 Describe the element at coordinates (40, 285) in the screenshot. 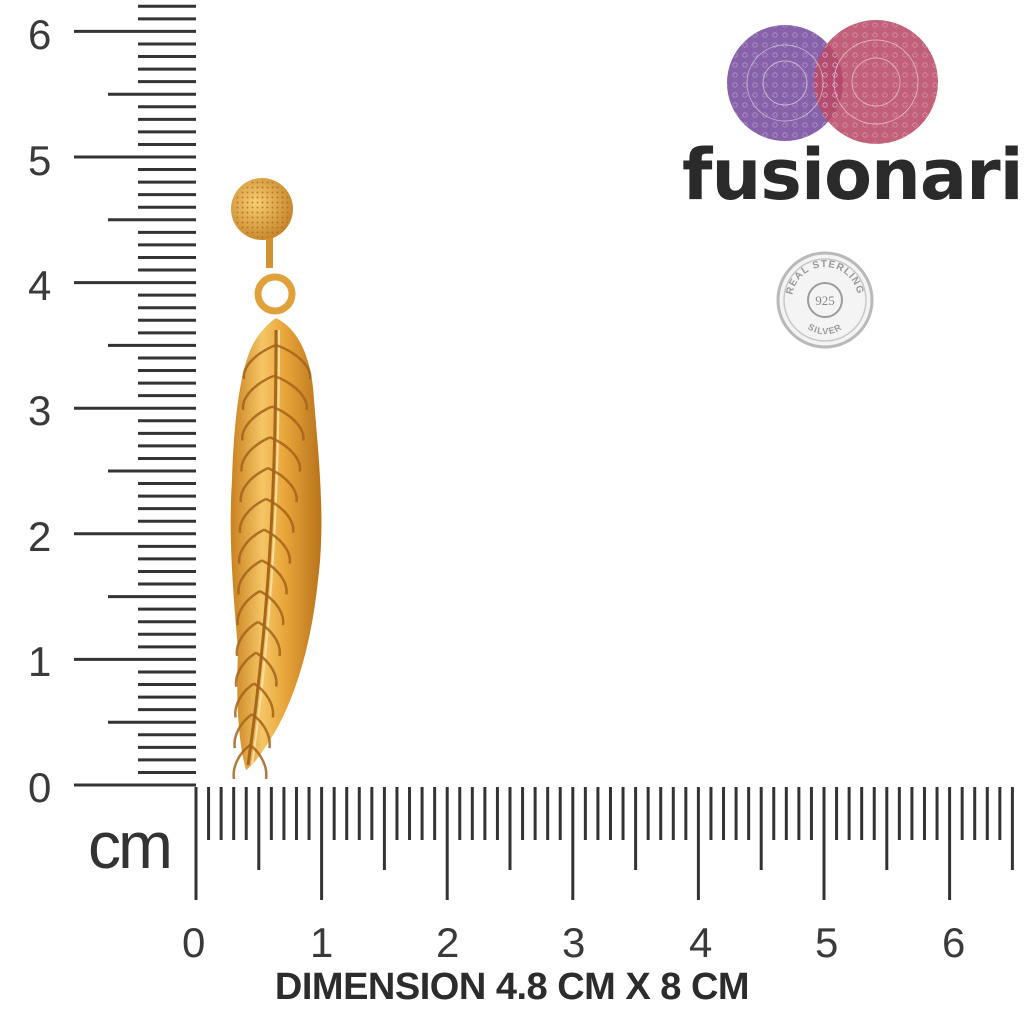

I see `vertical-tick-label: 4` at that location.